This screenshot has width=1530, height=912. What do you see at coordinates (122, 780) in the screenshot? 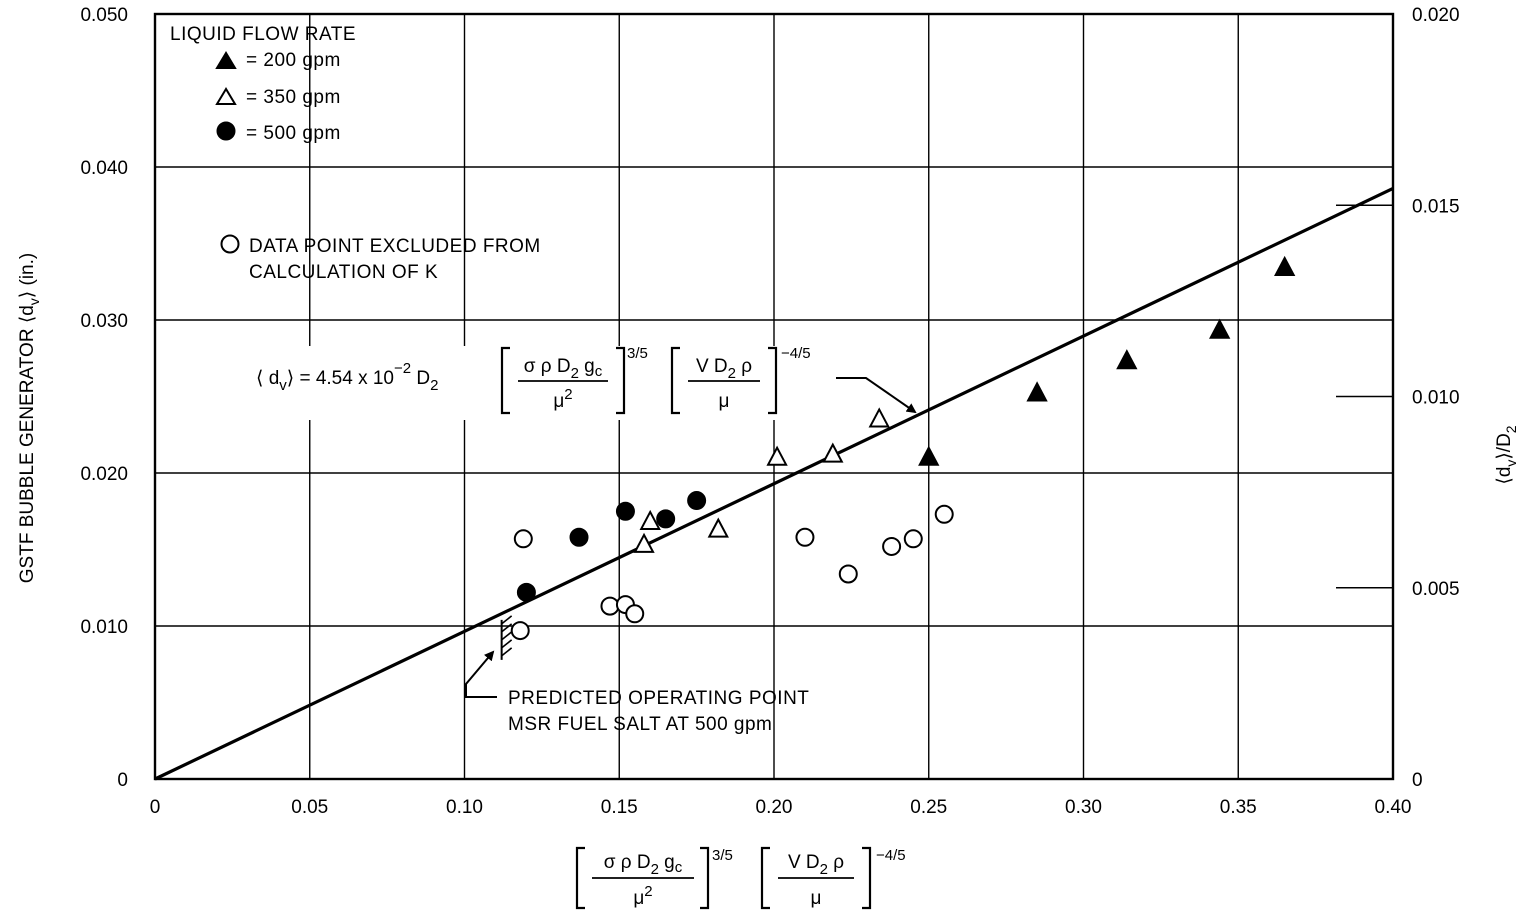
I see `y-tick-label: 0` at bounding box center [122, 780].